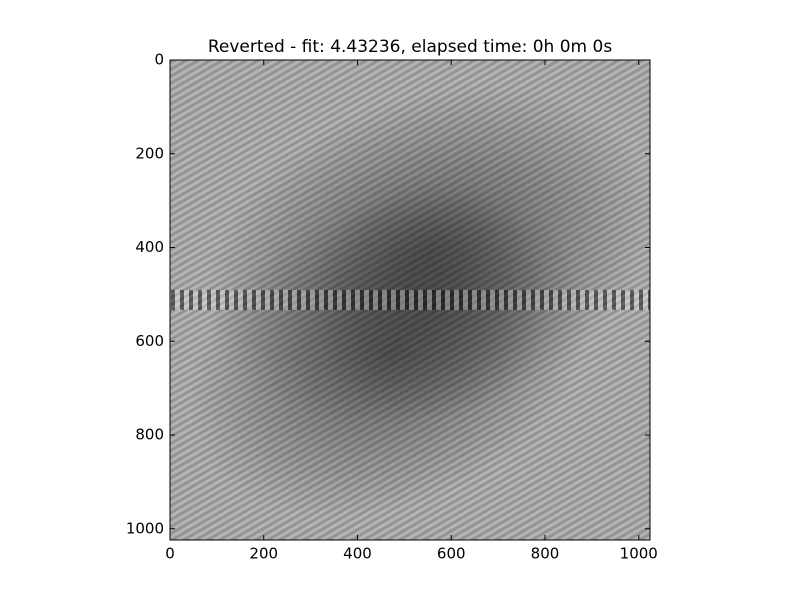 The width and height of the screenshot is (800, 600). I want to click on y-tick-label: 400, so click(149, 247).